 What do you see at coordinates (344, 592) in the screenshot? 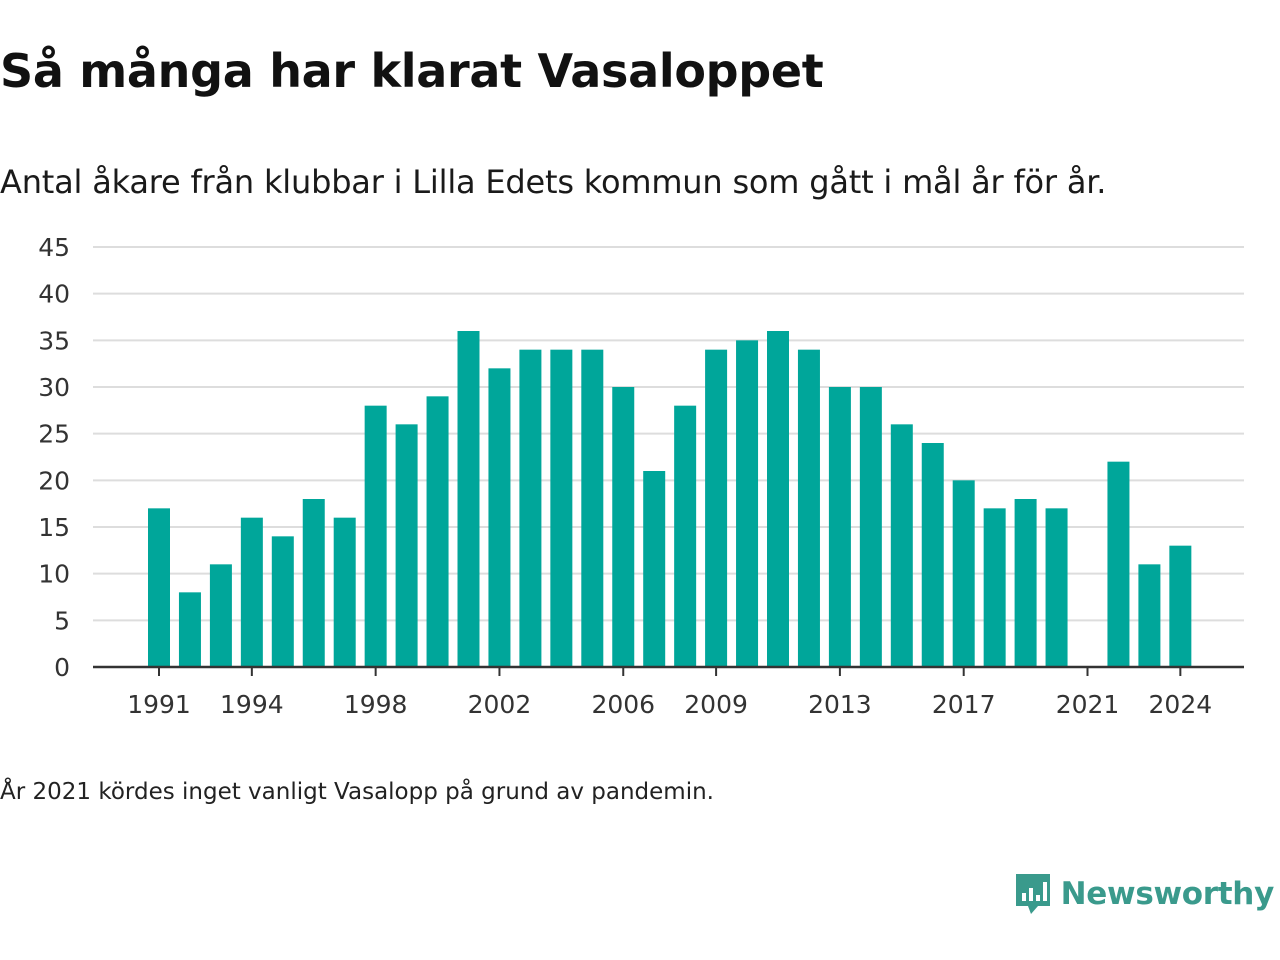
I see `bar-1997` at bounding box center [344, 592].